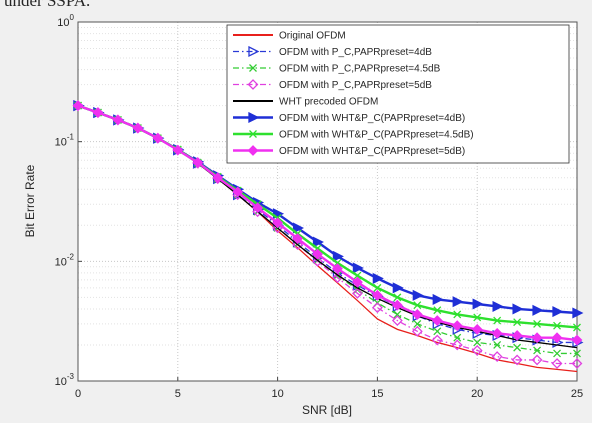 This screenshot has width=592, height=423. Describe the element at coordinates (376, 135) in the screenshot. I see `legend-label: OFDM with WHT&P_C(PAPRpreset=4.5dB)` at that location.